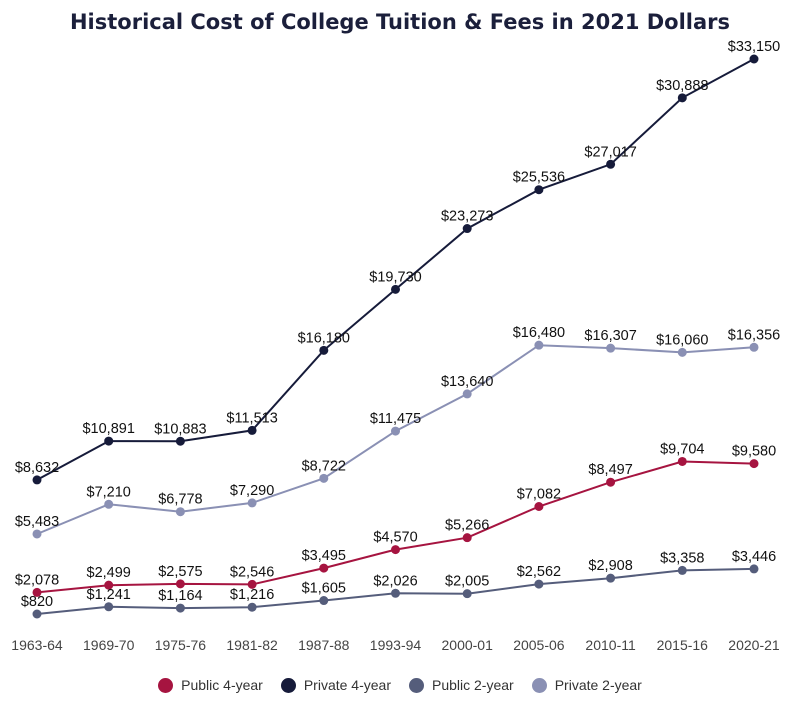  I want to click on data-label: $6,778, so click(180, 500).